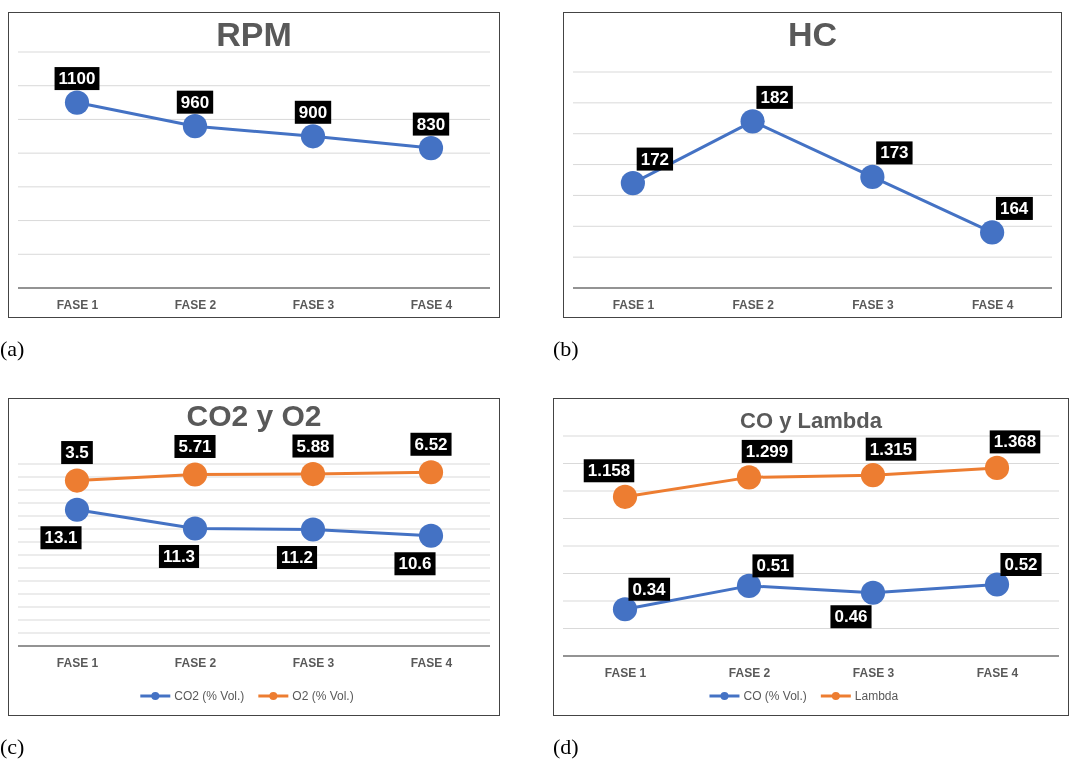 The width and height of the screenshot is (1069, 776). I want to click on data-label: 0.34, so click(649, 589).